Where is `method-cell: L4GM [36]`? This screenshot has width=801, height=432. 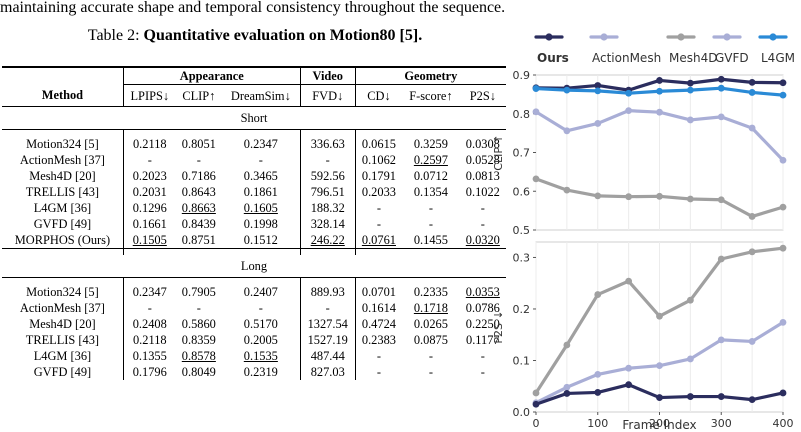
method-cell: L4GM [36] is located at coordinates (62, 208).